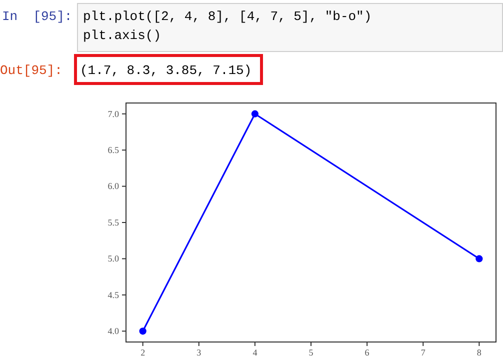 The width and height of the screenshot is (503, 361). What do you see at coordinates (37, 16) in the screenshot?
I see `text: In [95]:` at bounding box center [37, 16].